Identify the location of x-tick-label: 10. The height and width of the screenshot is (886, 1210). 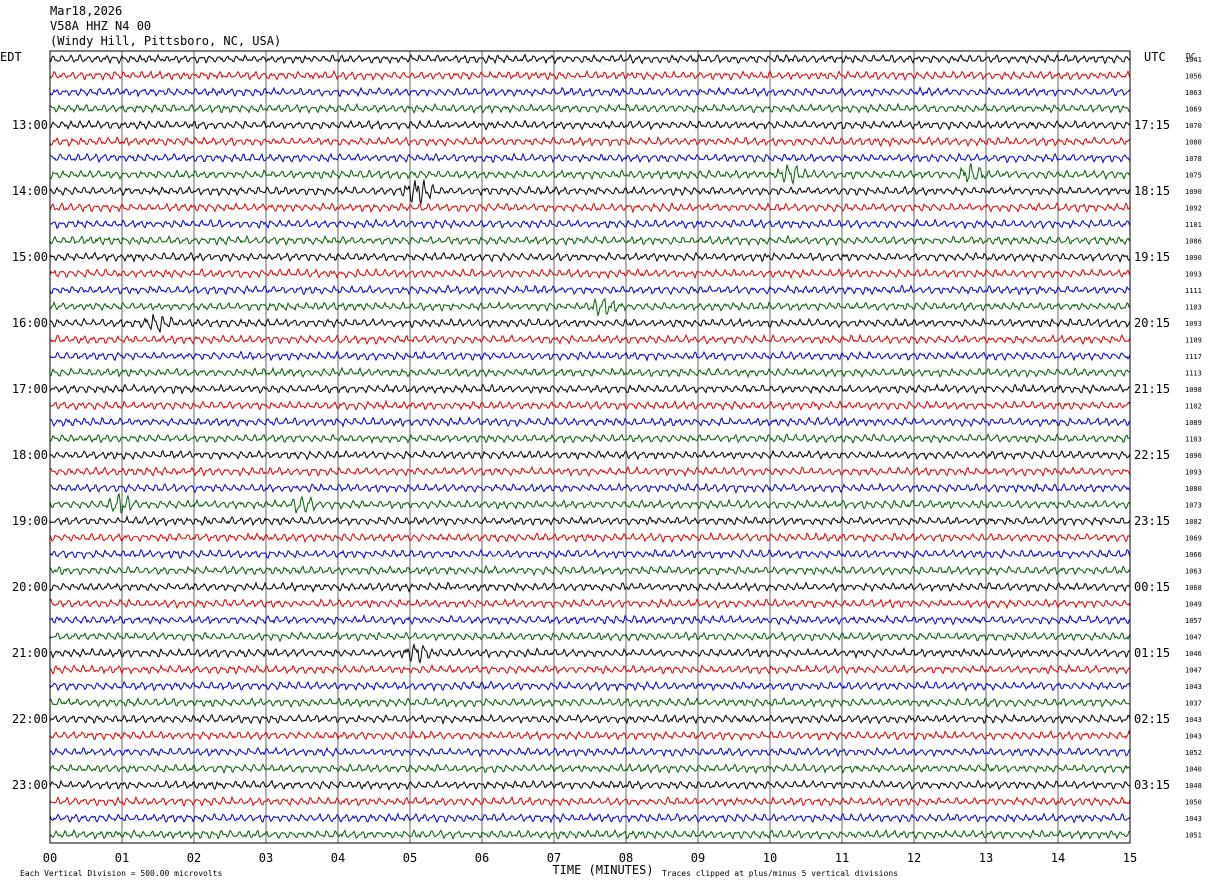
(770, 858).